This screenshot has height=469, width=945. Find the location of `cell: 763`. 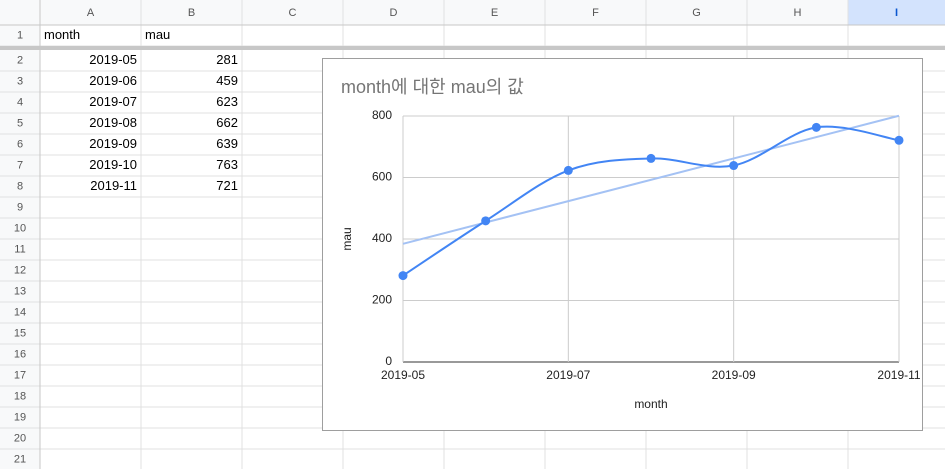

cell: 763 is located at coordinates (227, 164).